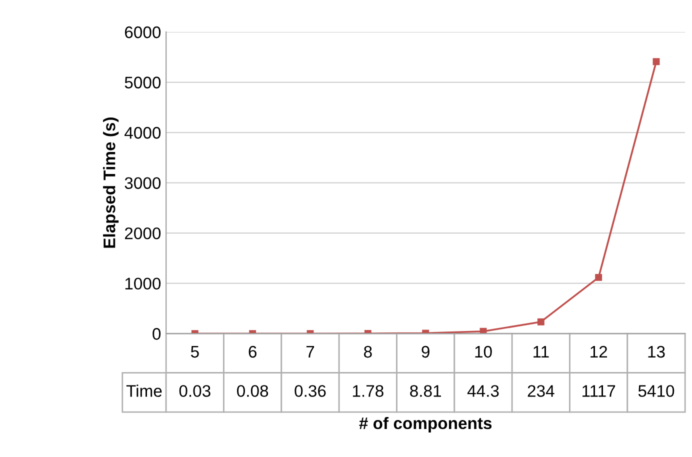  Describe the element at coordinates (368, 352) in the screenshot. I see `x-tick-label: 8` at that location.